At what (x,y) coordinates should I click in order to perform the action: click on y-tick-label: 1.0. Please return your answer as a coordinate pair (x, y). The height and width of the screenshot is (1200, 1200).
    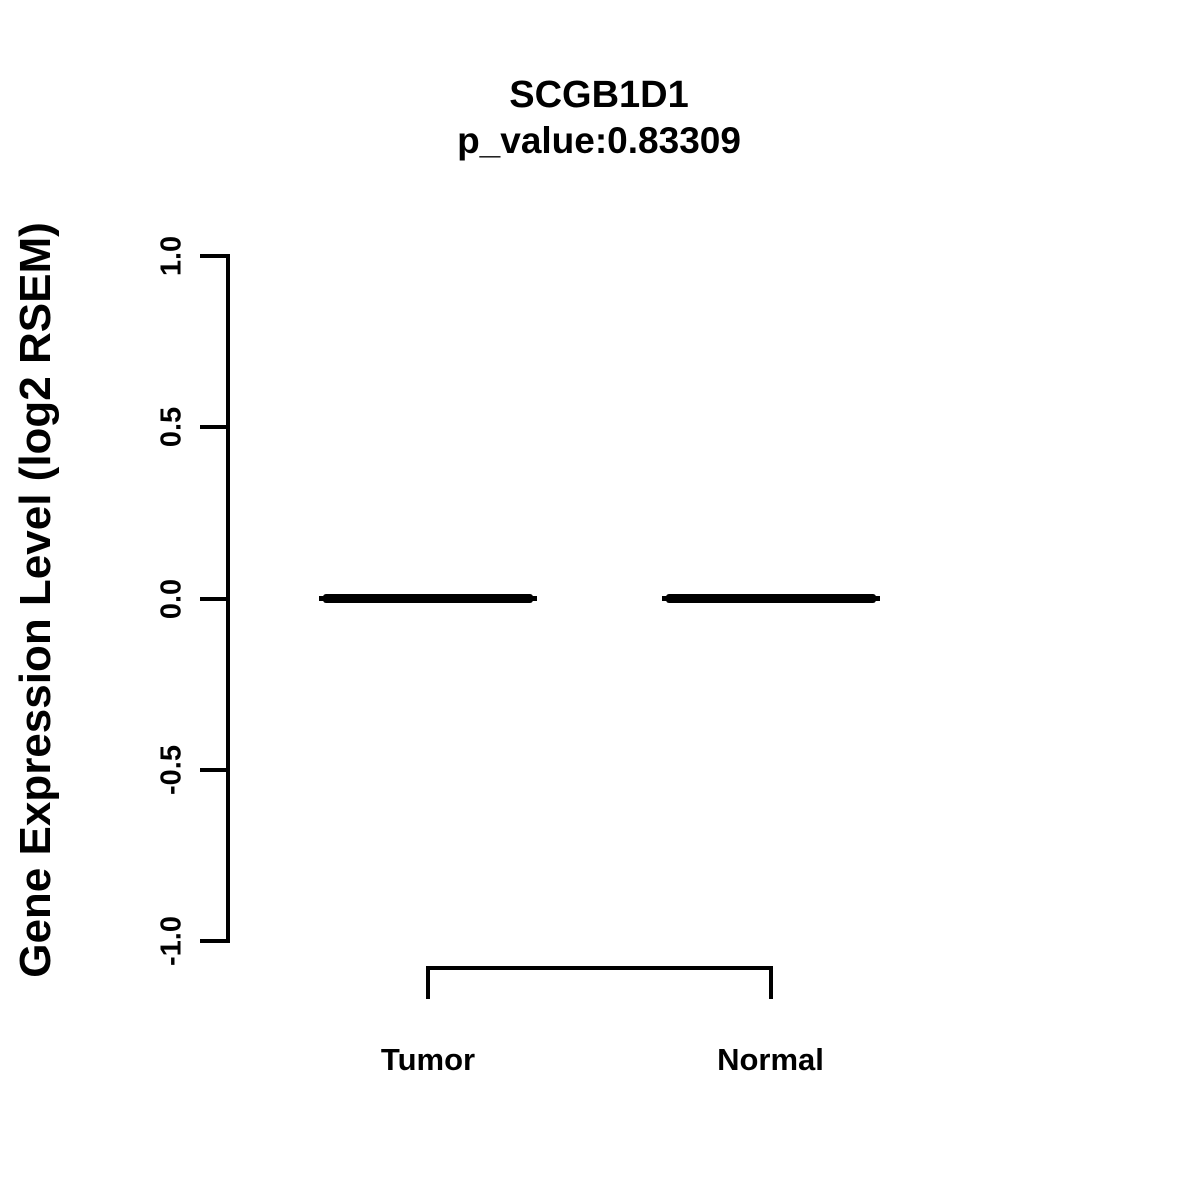
    Looking at the image, I should click on (171, 256).